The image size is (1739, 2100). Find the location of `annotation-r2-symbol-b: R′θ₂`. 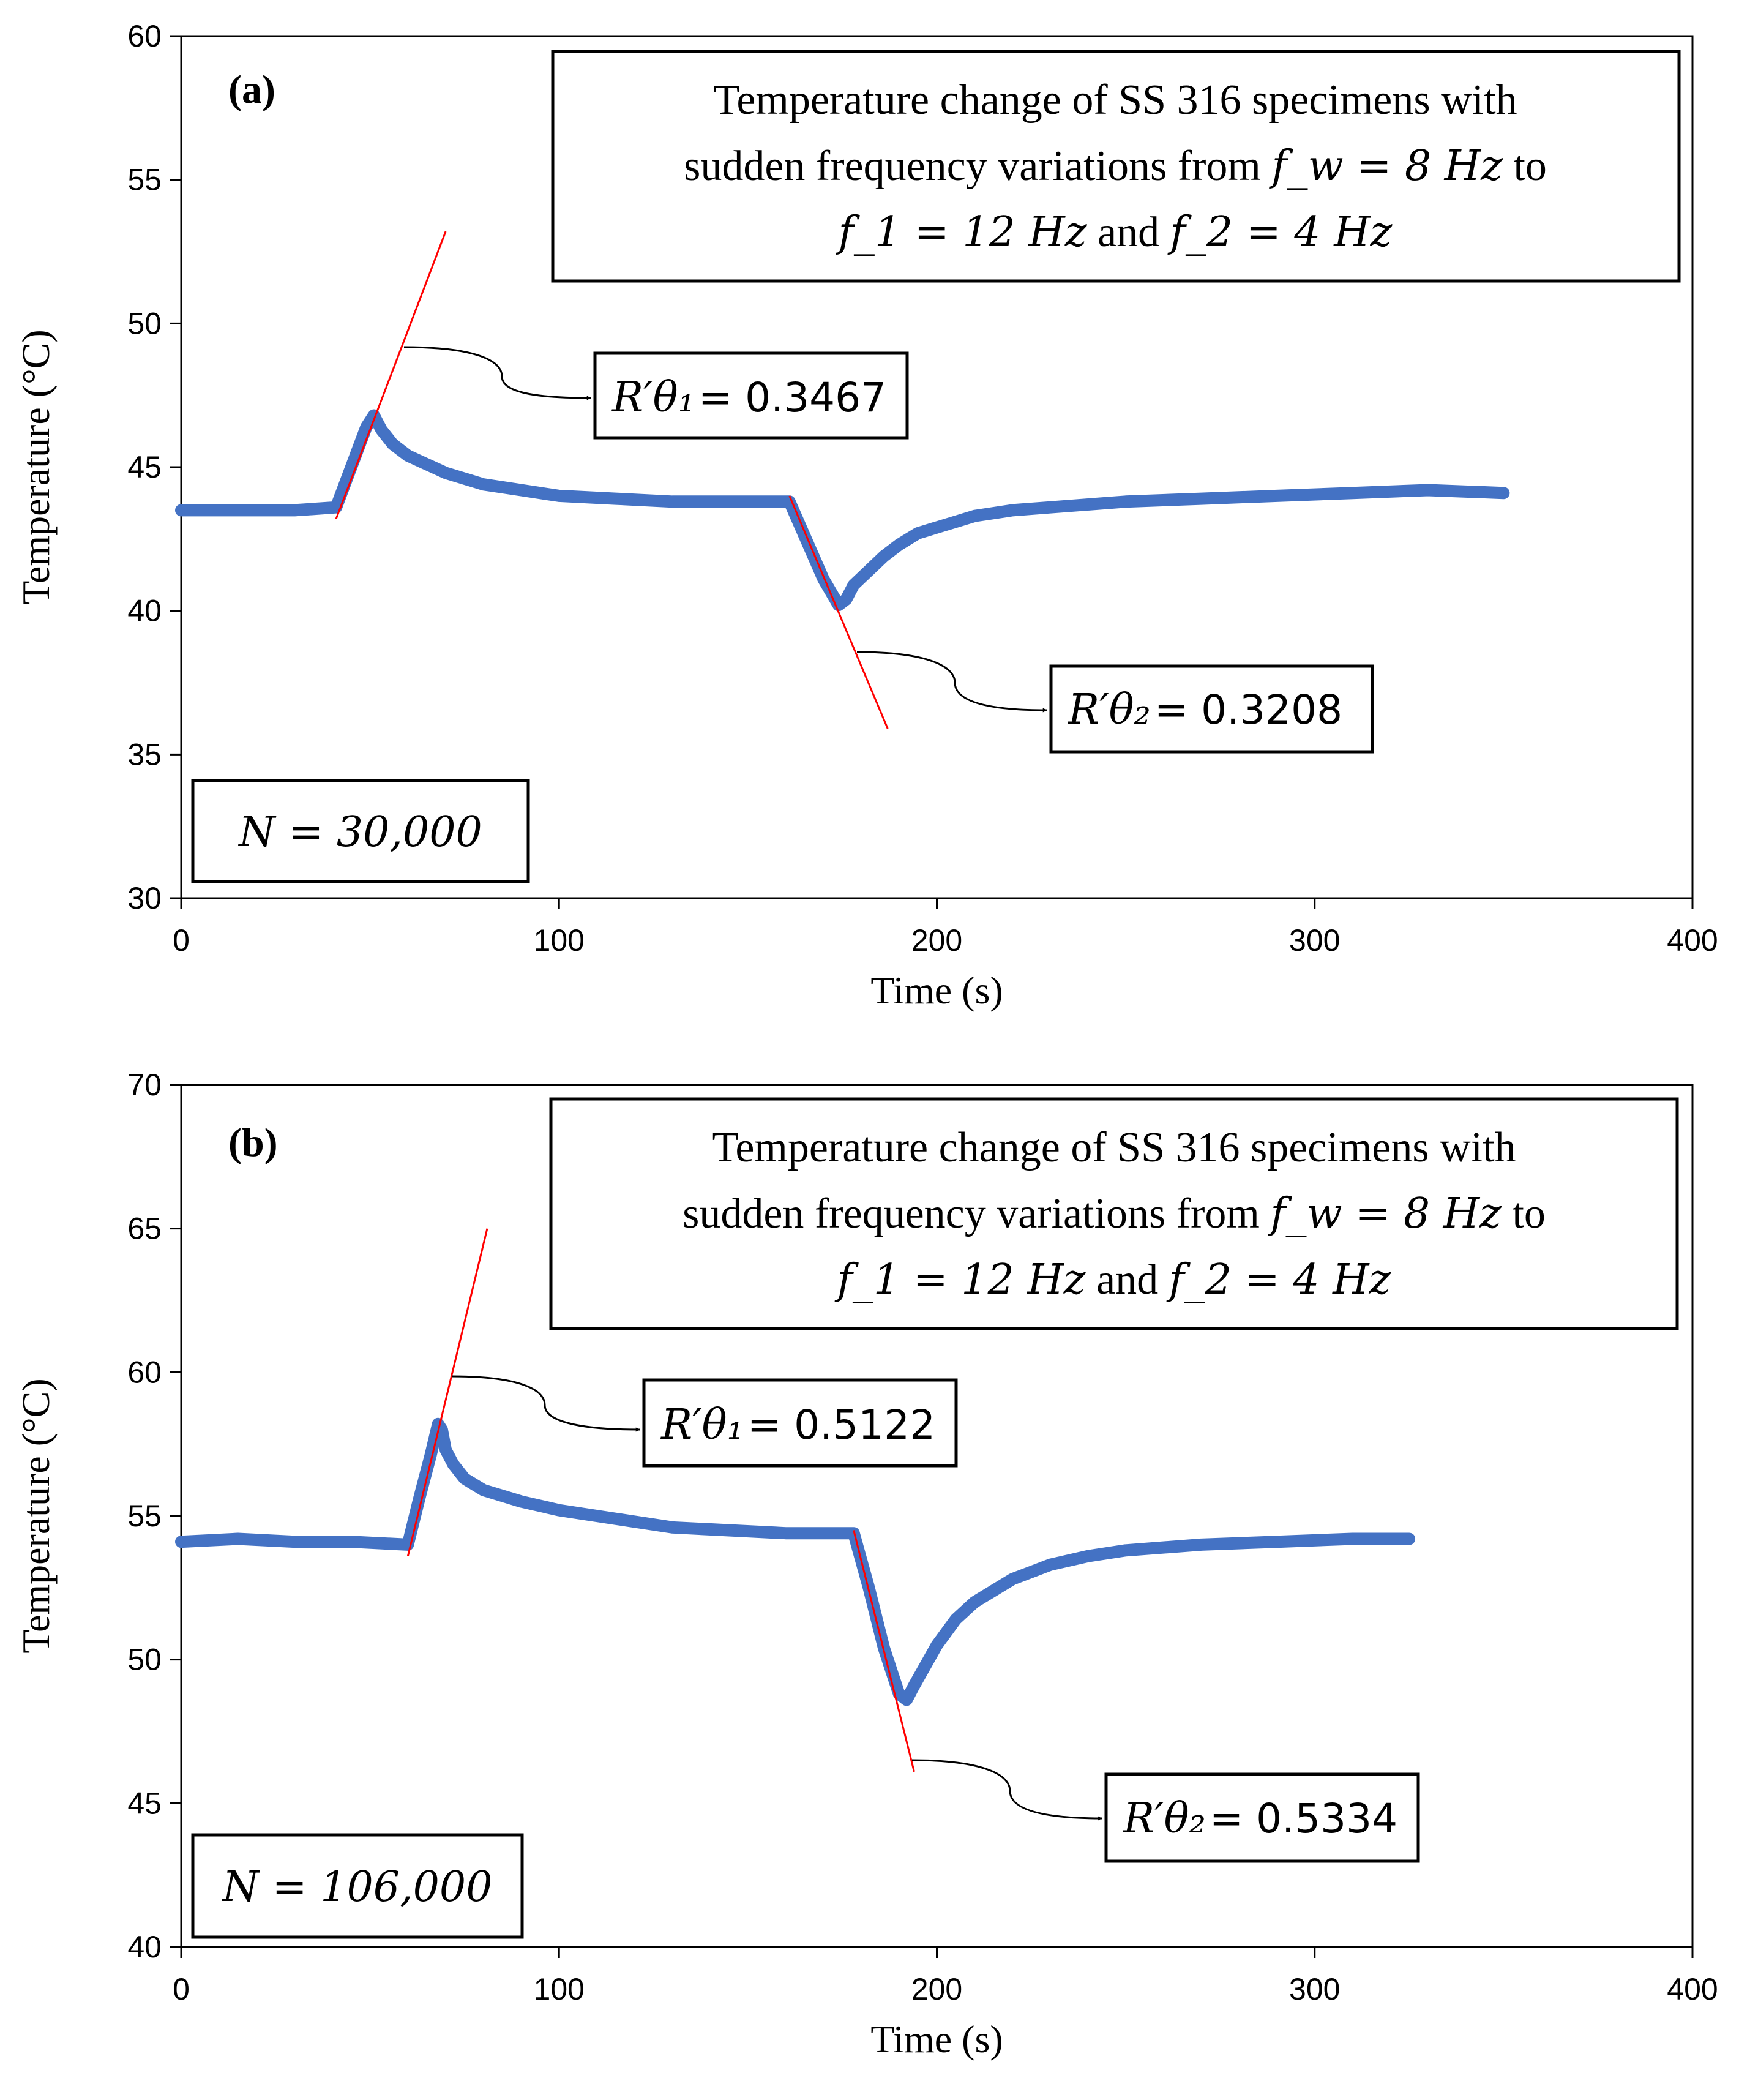

annotation-r2-symbol-b: R′θ₂ is located at coordinates (1164, 1818).